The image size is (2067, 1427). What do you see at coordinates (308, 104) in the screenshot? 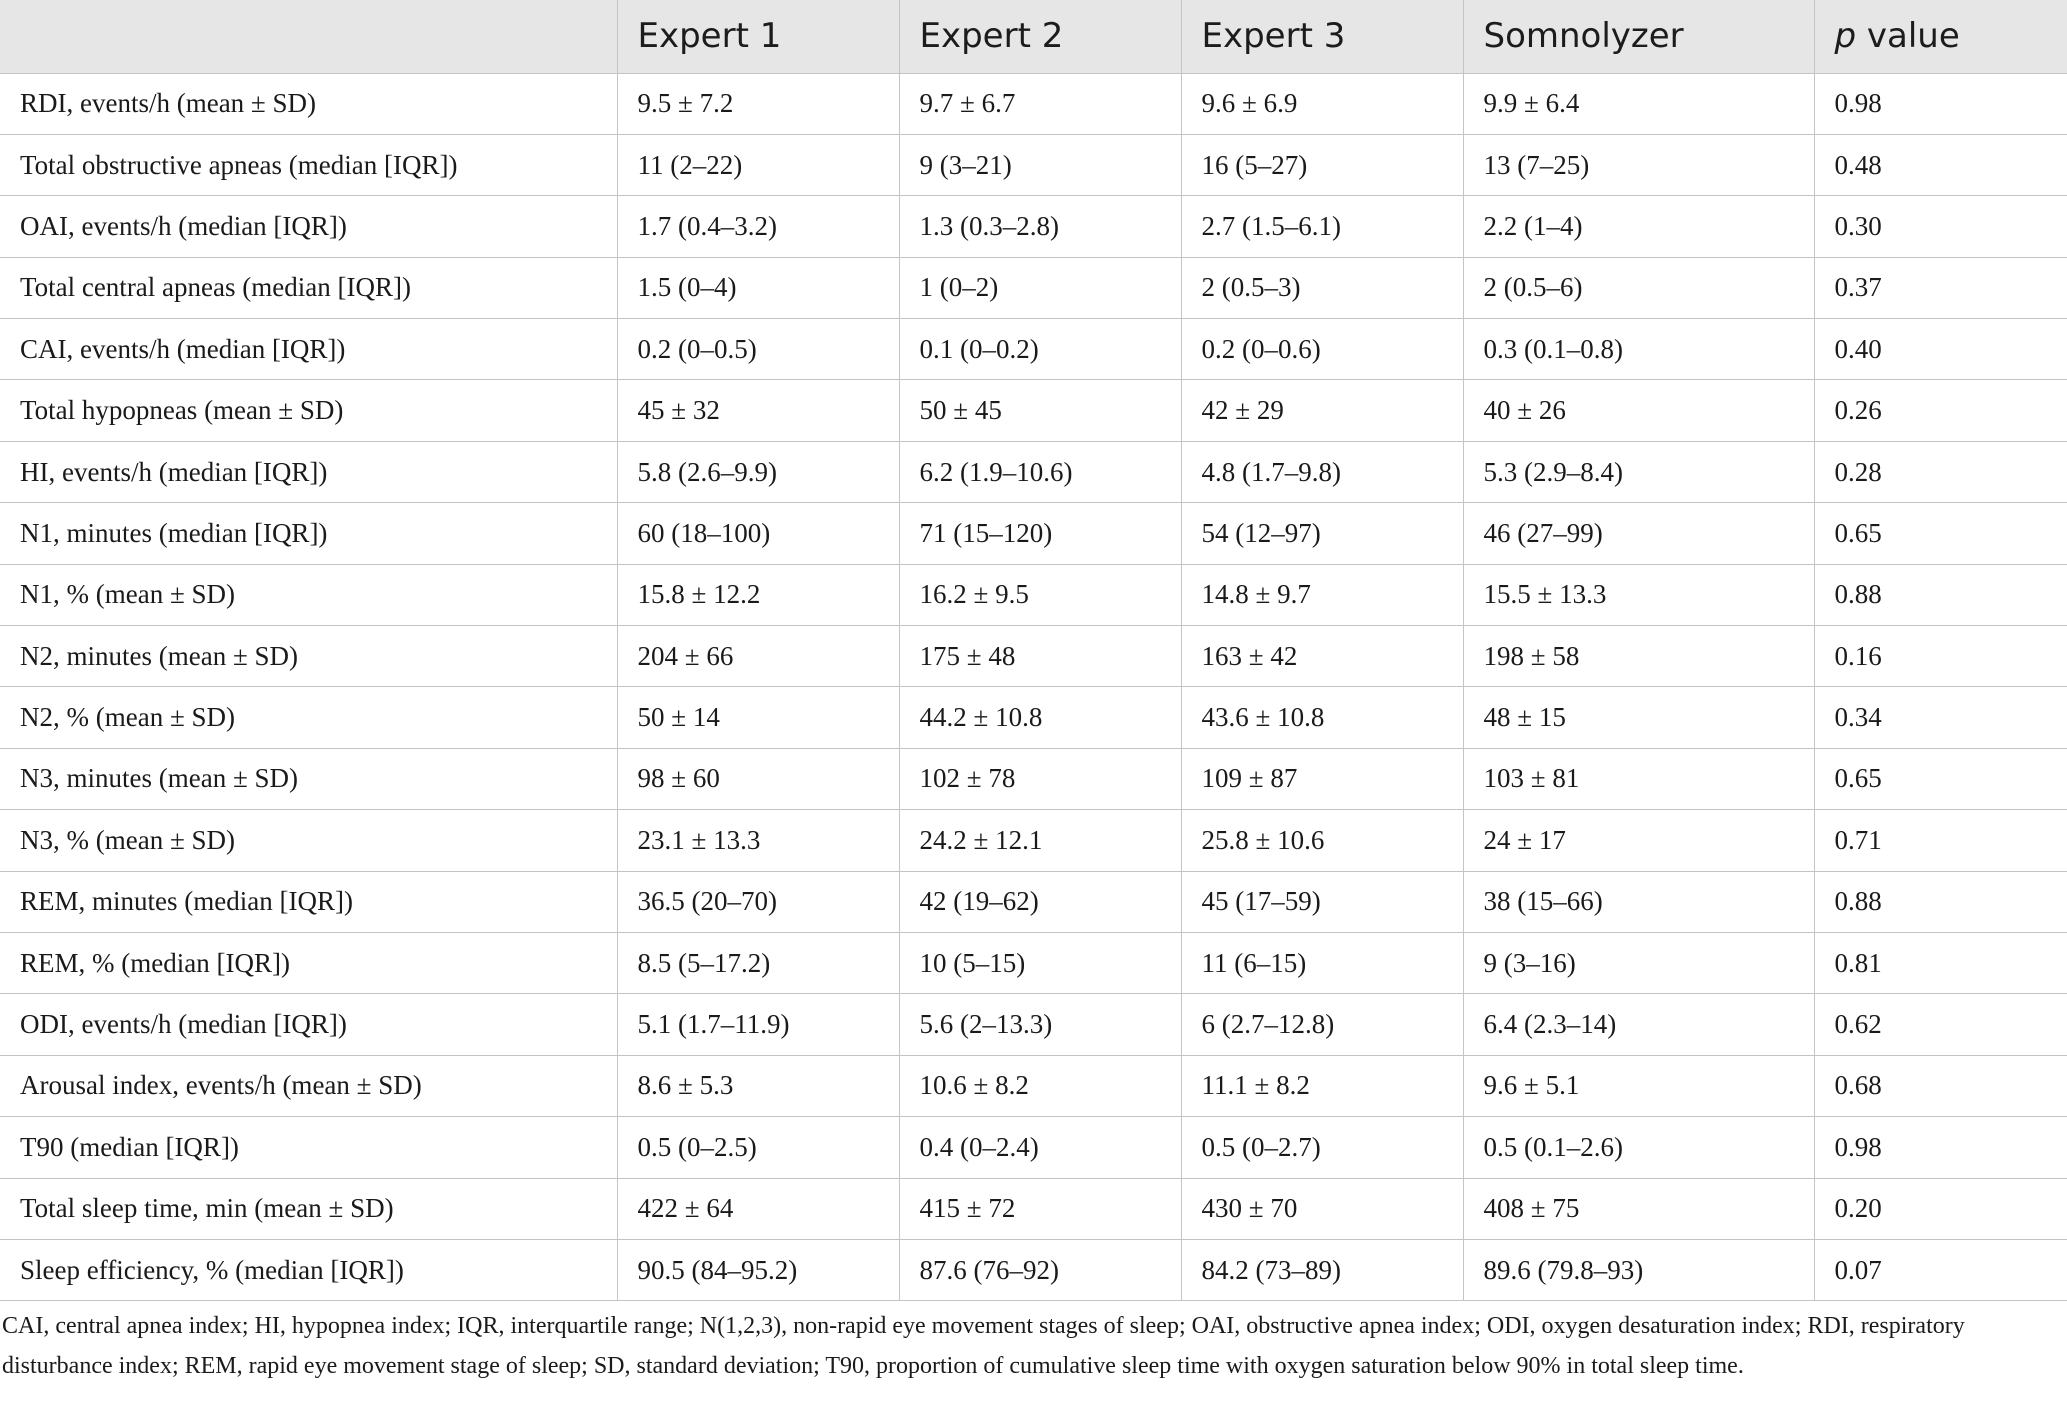
I see `cell-parameter: RDI, events/h (mean ± SD)` at bounding box center [308, 104].